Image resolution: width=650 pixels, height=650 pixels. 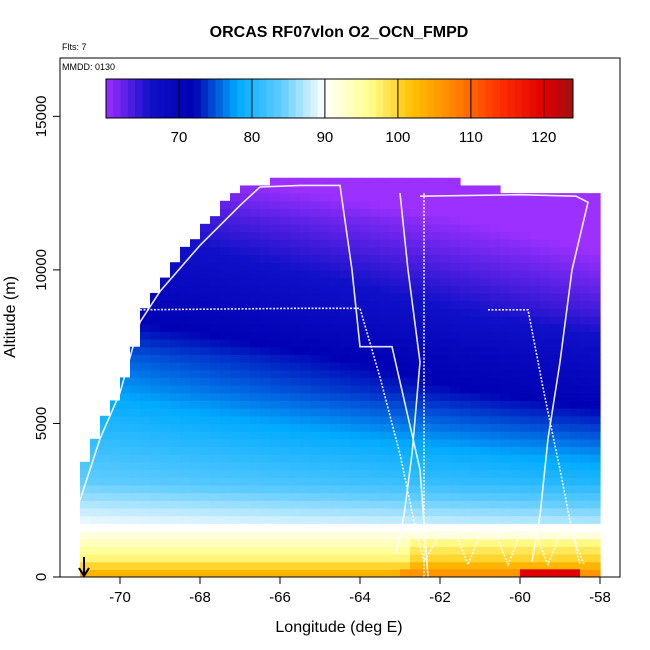 What do you see at coordinates (280, 597) in the screenshot?
I see `x-tick-label: -66` at bounding box center [280, 597].